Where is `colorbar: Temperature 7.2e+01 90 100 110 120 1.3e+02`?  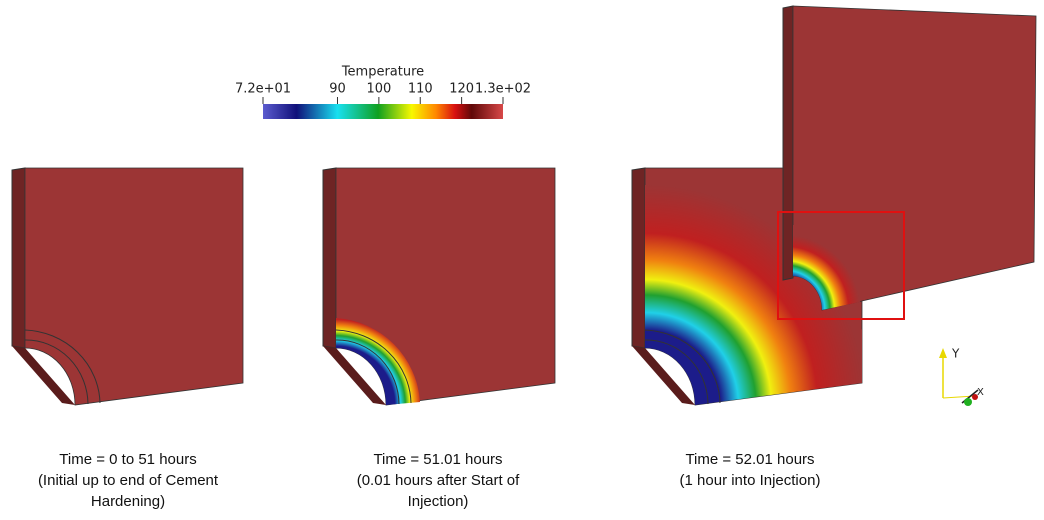
colorbar: Temperature 7.2e+01 90 100 110 120 1.3e+02 is located at coordinates (383, 92).